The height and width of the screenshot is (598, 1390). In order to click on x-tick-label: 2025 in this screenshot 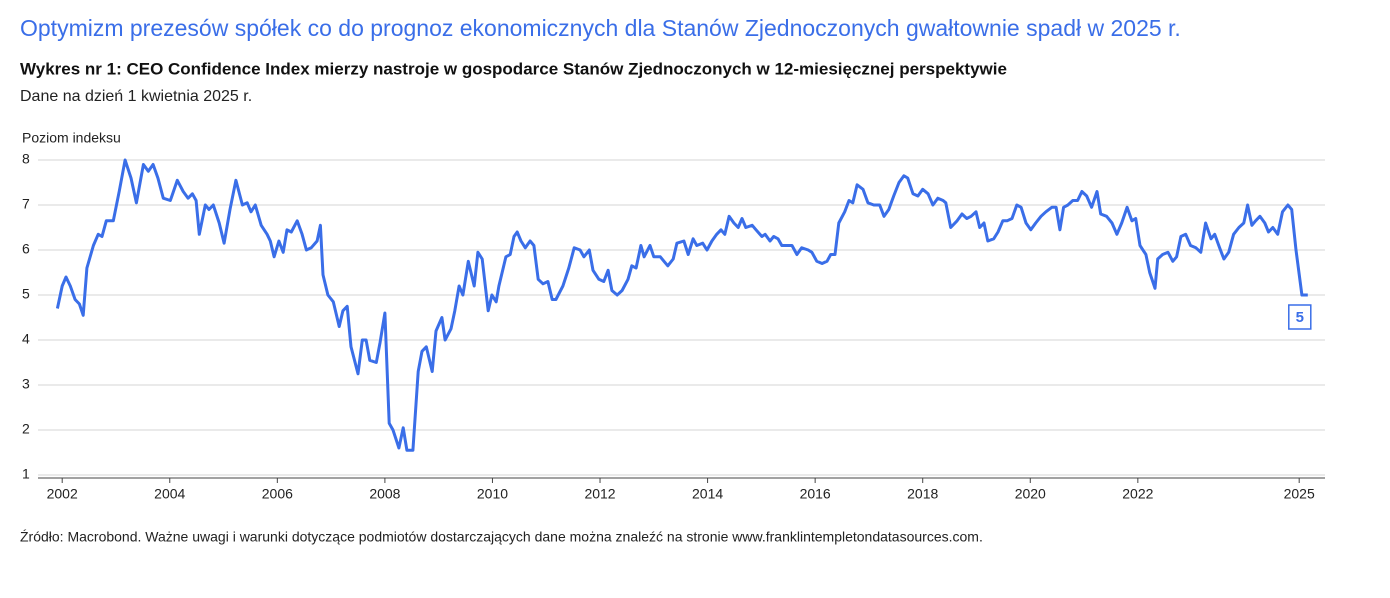, I will do `click(1299, 494)`.